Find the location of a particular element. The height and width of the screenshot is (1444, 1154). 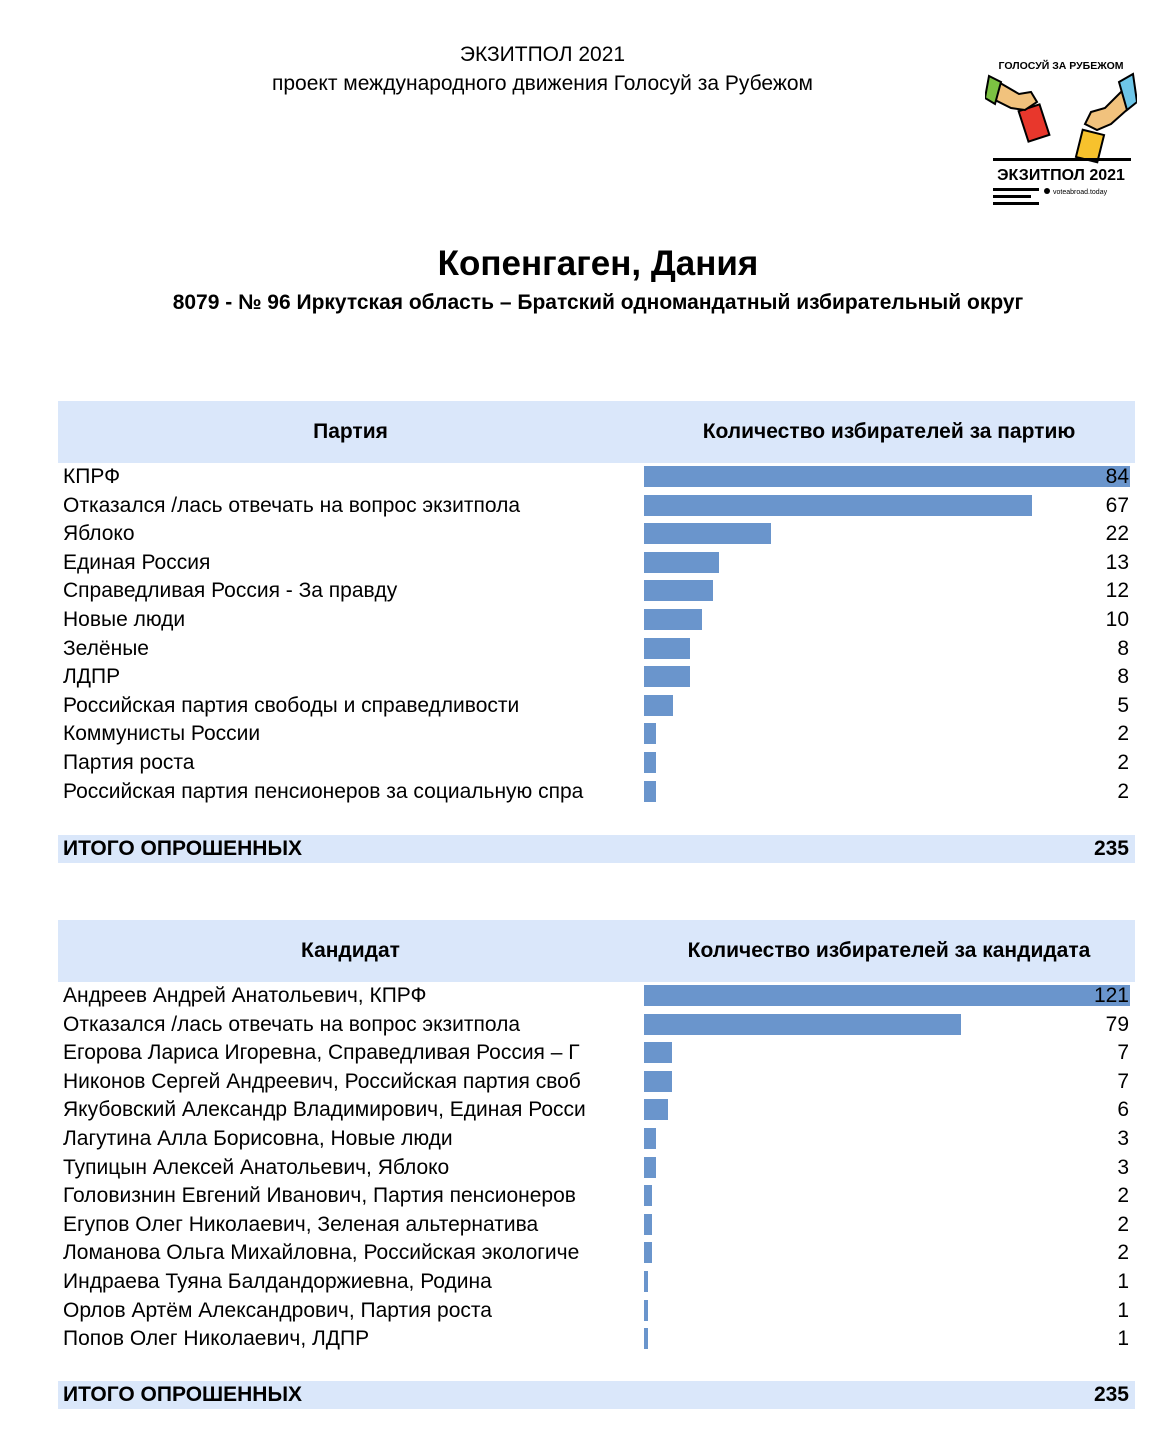

candidate-total-label: ИТОГО ОПРОШЕННЫХ is located at coordinates (183, 1394).